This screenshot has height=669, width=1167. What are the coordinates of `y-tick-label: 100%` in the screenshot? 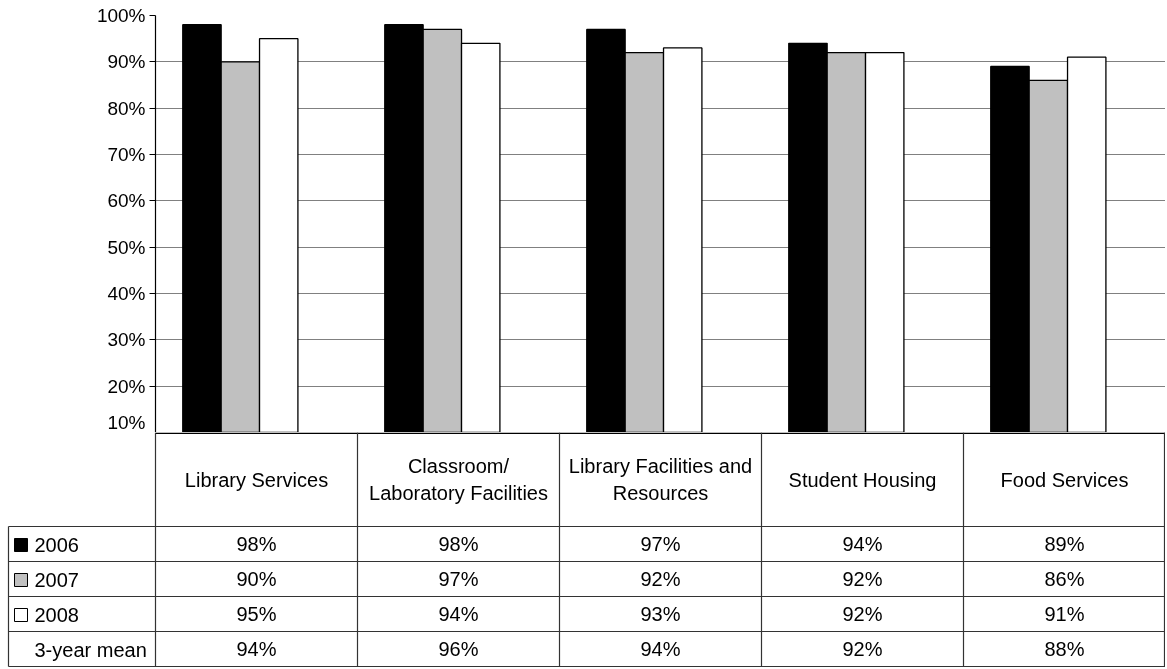 It's located at (121, 15).